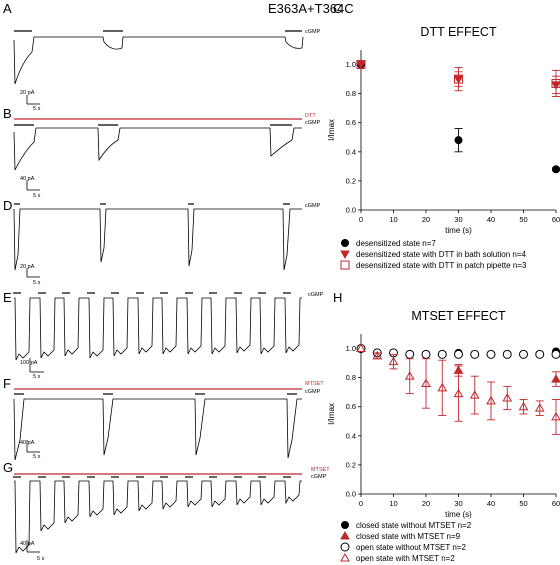 The width and height of the screenshot is (560, 565). I want to click on current-trace-e, so click(158, 329).